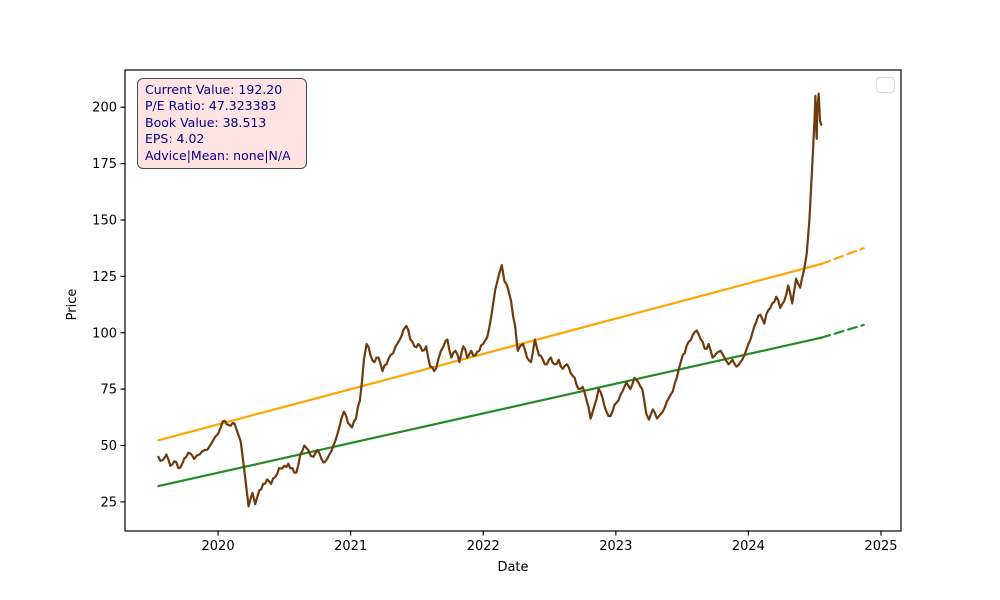 Image resolution: width=1000 pixels, height=600 pixels. I want to click on info-line-current-value: Current Value: 192.20, so click(214, 89).